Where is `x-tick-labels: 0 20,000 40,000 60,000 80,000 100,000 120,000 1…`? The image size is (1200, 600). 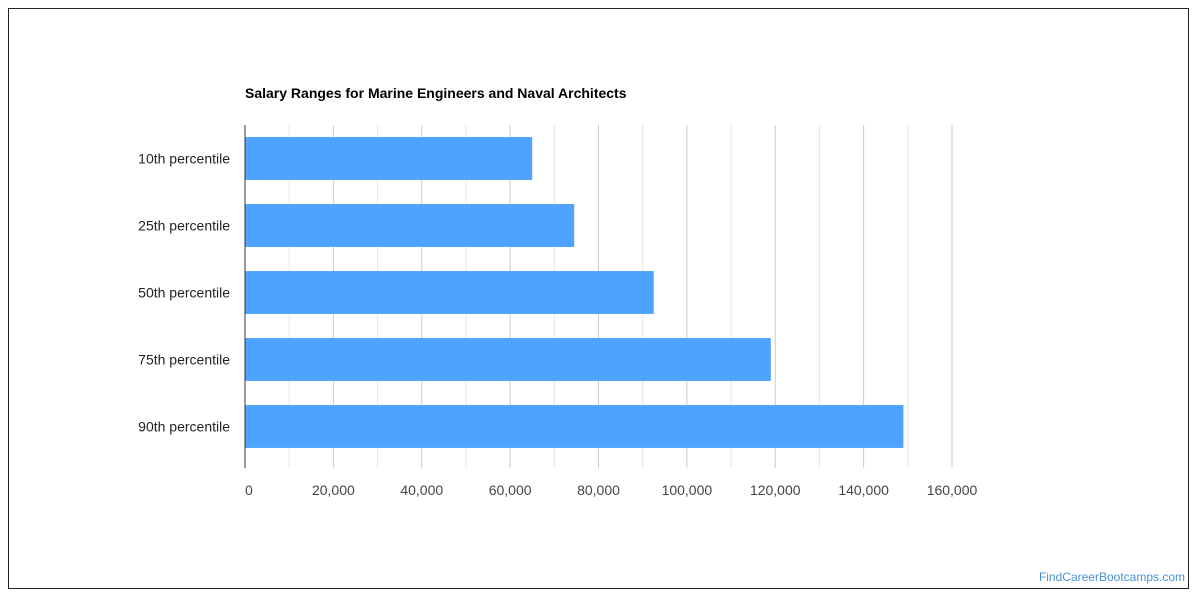 x-tick-labels: 0 20,000 40,000 60,000 80,000 100,000 120,000 1… is located at coordinates (611, 490).